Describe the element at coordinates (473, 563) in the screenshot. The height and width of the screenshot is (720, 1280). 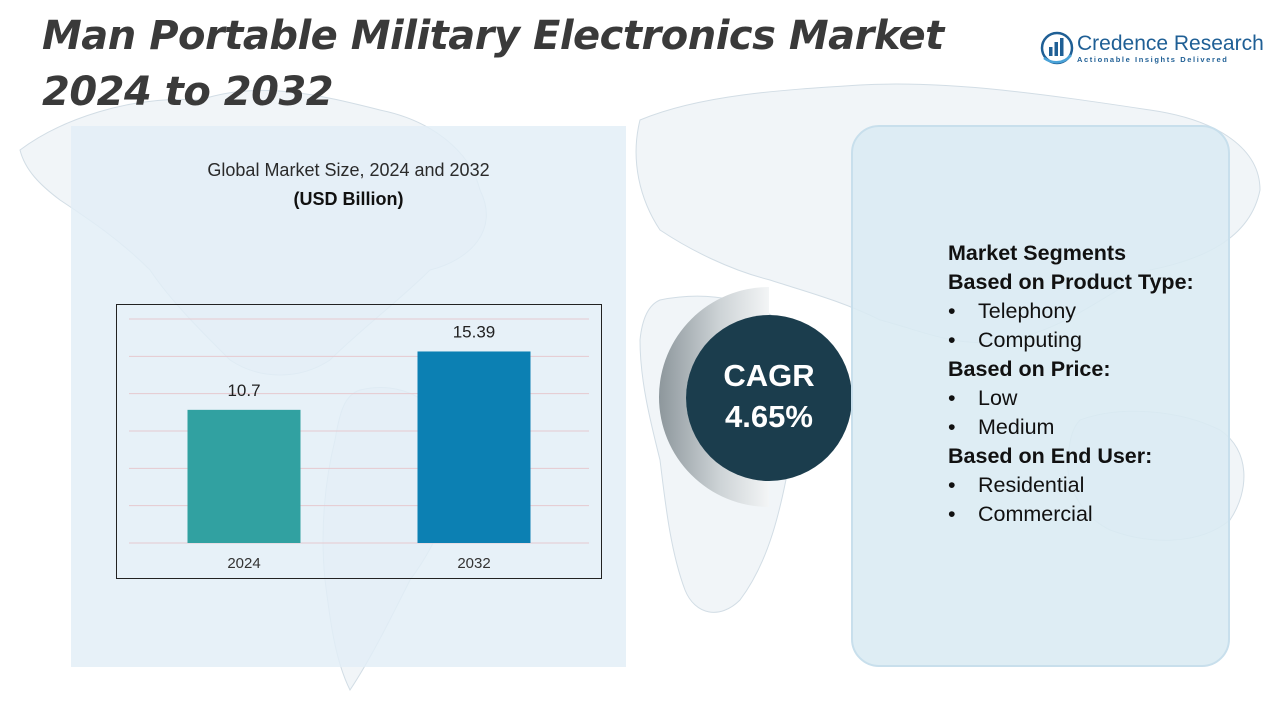
I see `x-tick-label-2032: 2032` at that location.